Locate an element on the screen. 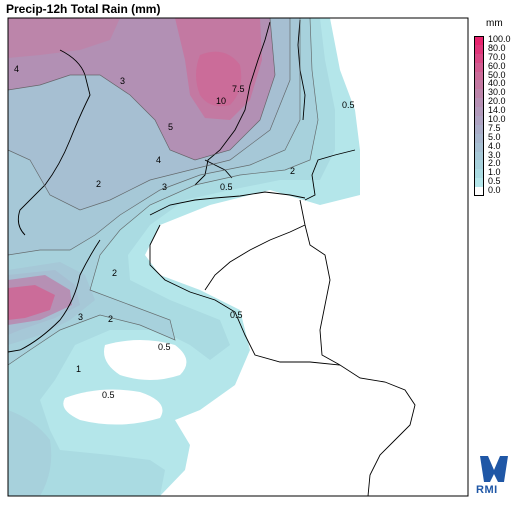 The image size is (516, 508). legend-row: 60.0 is located at coordinates (495, 66).